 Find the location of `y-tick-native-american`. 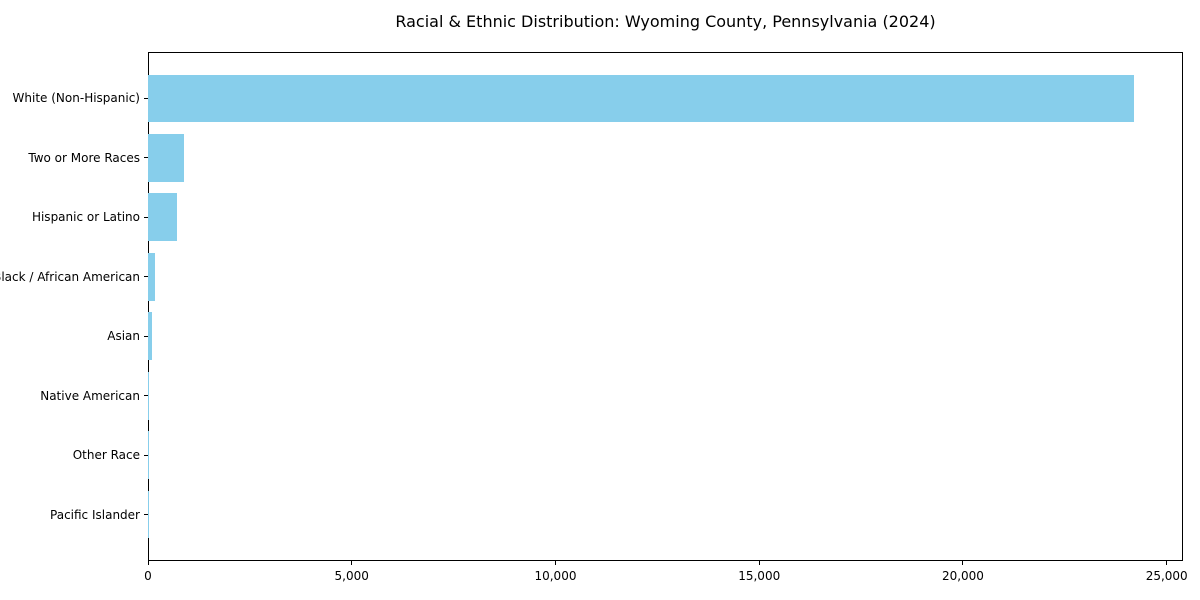

y-tick-native-american is located at coordinates (146, 396).